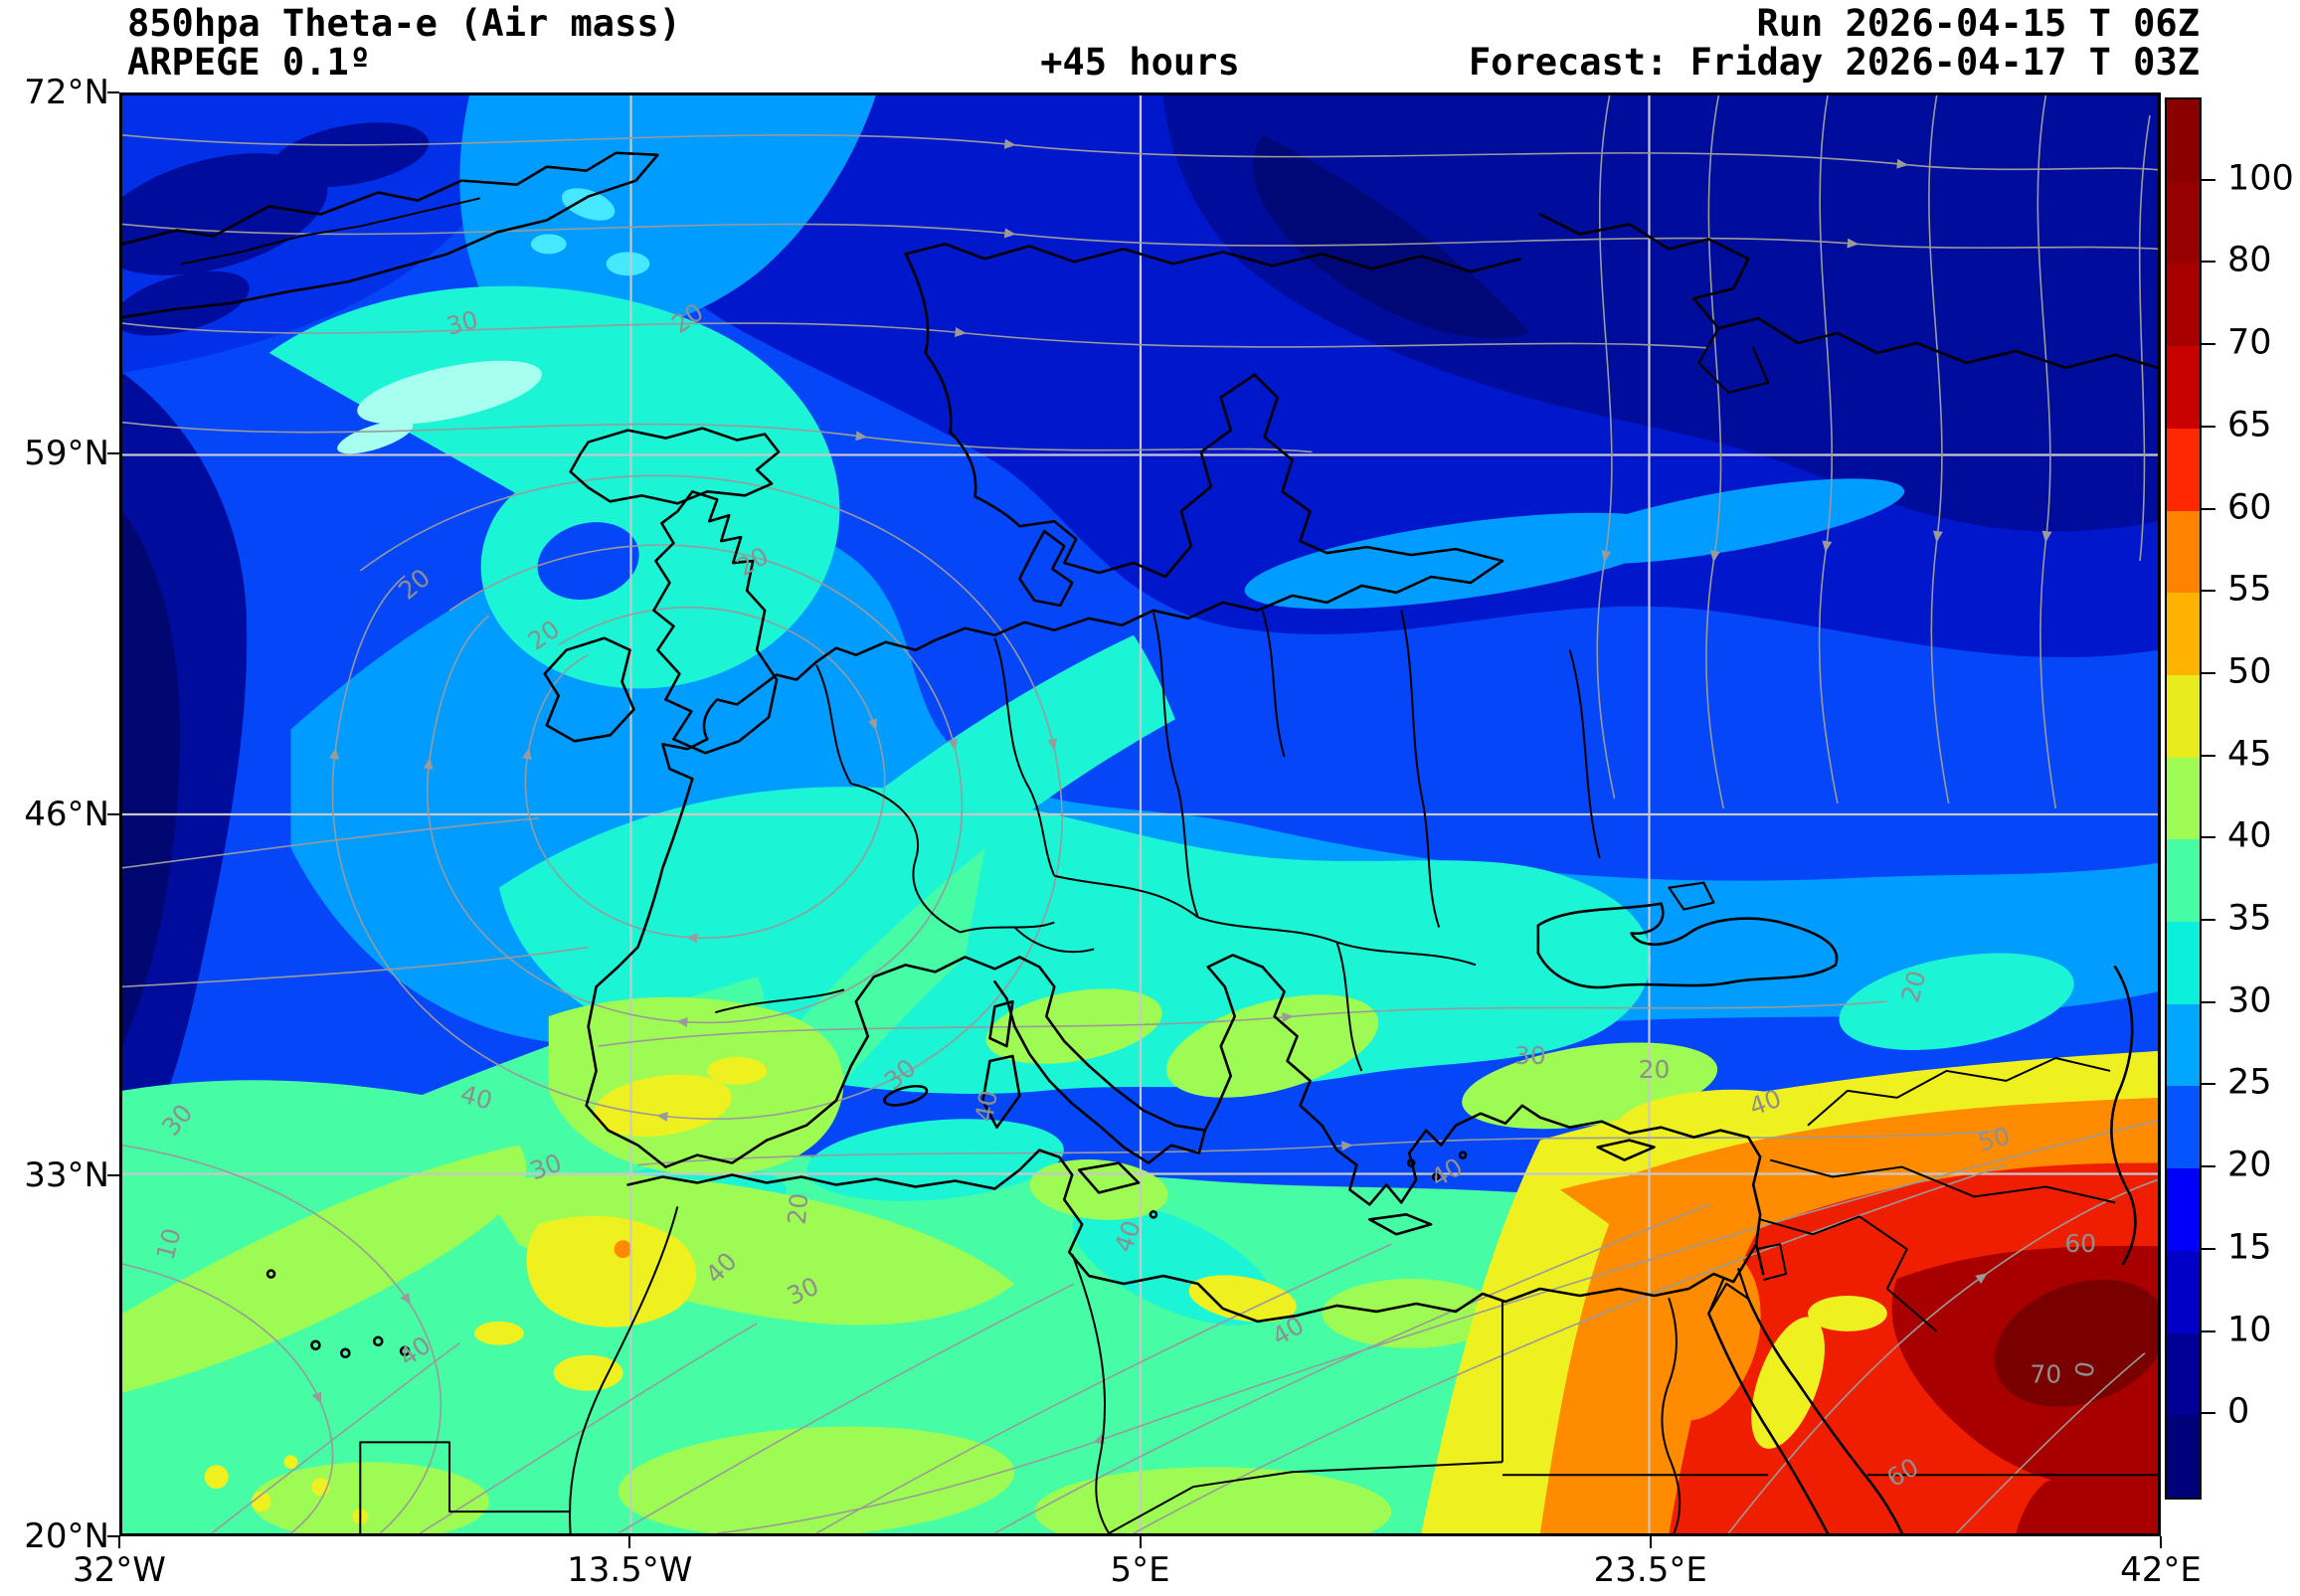 Image resolution: width=2300 pixels, height=1596 pixels. Describe the element at coordinates (2249, 755) in the screenshot. I see `colorbar-tick-label: 45` at that location.